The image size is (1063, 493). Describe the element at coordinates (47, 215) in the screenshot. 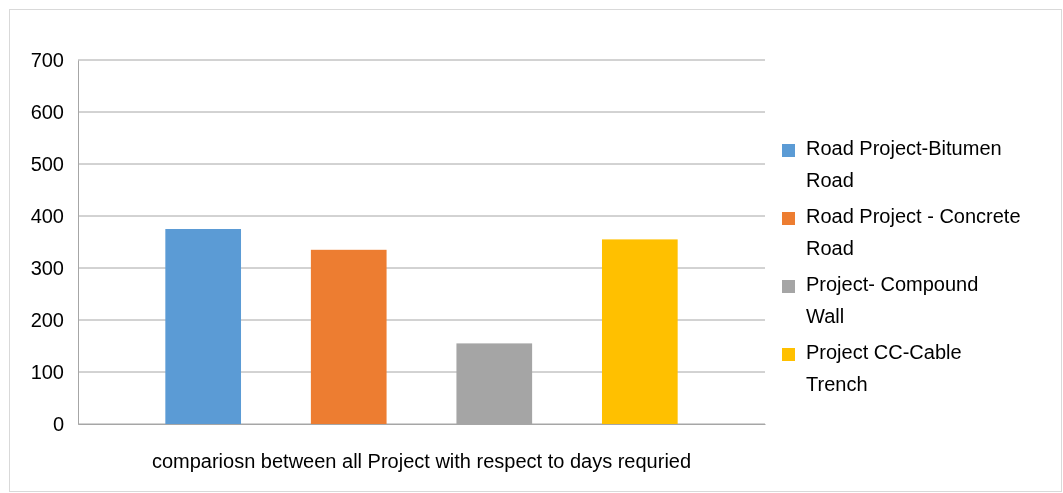

I see `y-tick-label: 400` at that location.